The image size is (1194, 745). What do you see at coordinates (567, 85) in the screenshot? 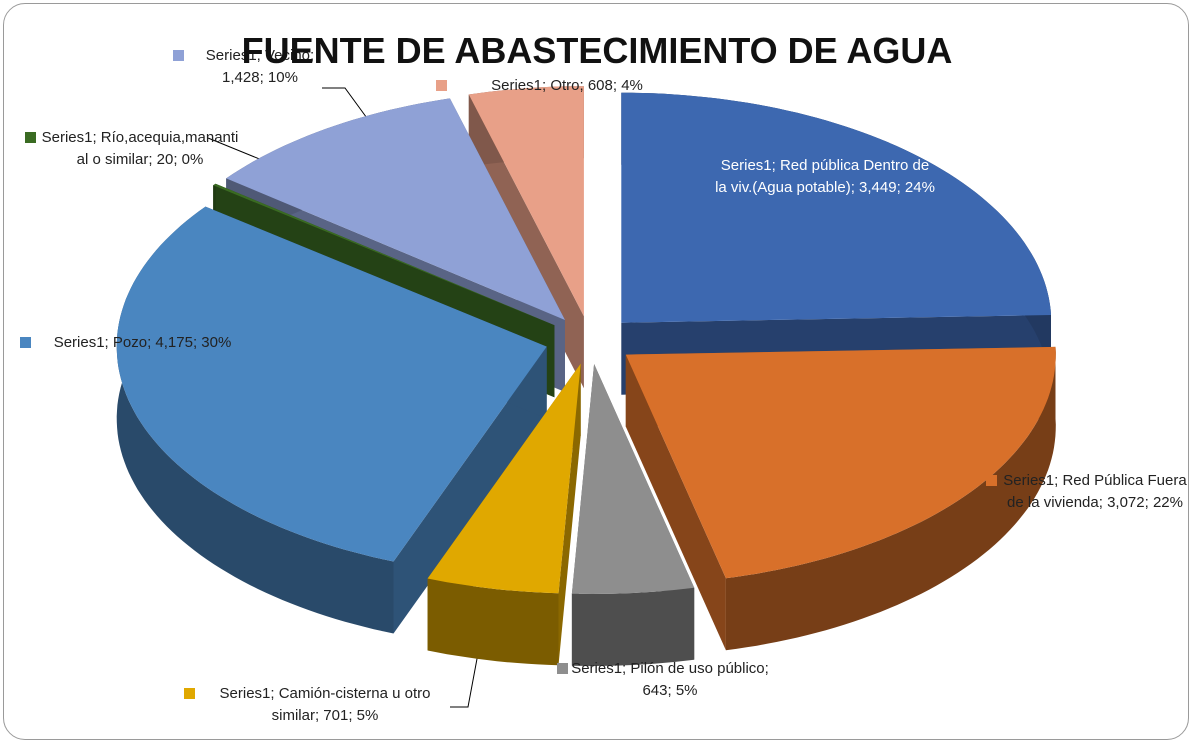
I see `data-label: Series1; Otro; 608; 4%` at bounding box center [567, 85].